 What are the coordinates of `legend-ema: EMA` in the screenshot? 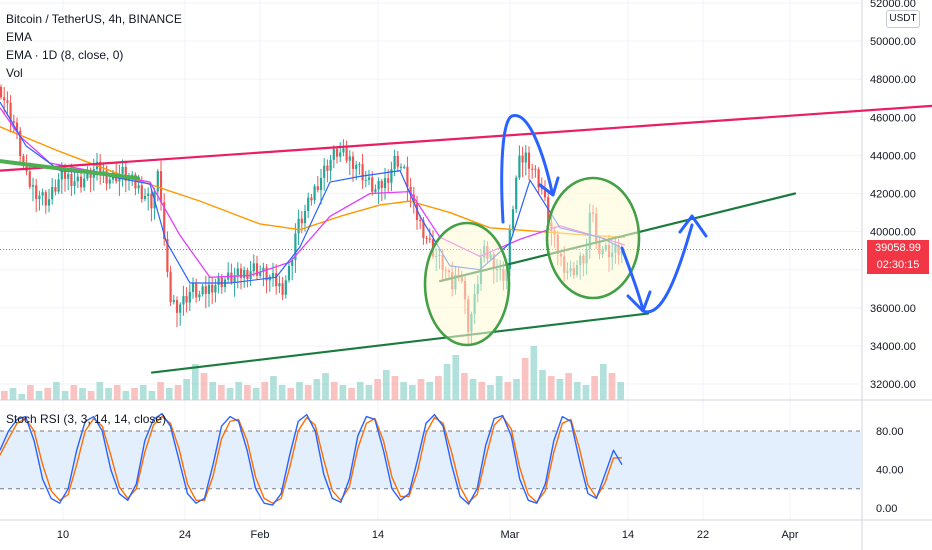 It's located at (19, 37).